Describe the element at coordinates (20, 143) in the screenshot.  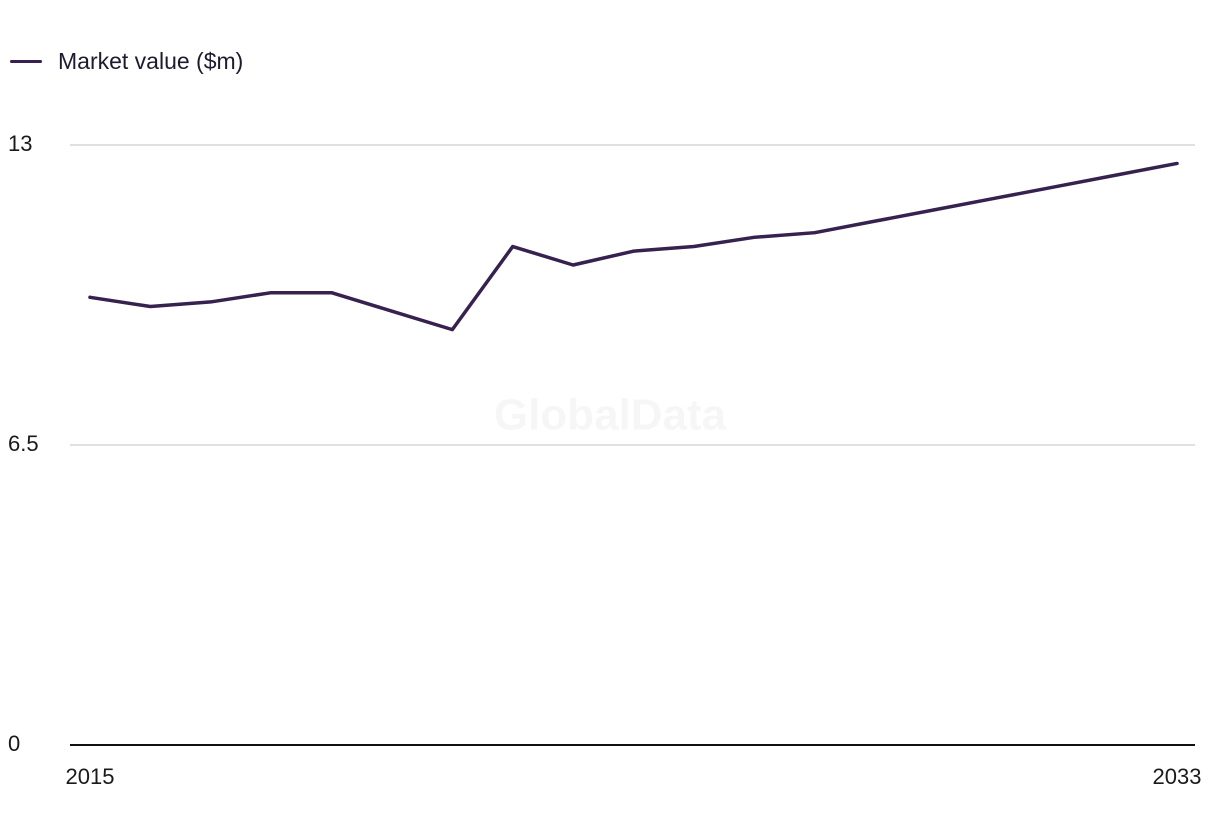
I see `y-tick-label: 13` at that location.